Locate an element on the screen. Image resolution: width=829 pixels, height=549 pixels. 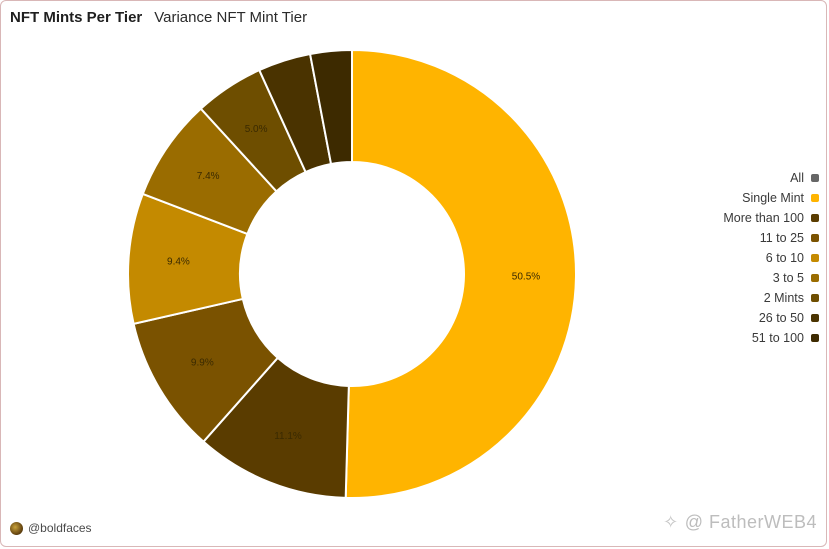
legend-label: 26 to 50 is located at coordinates (781, 317).